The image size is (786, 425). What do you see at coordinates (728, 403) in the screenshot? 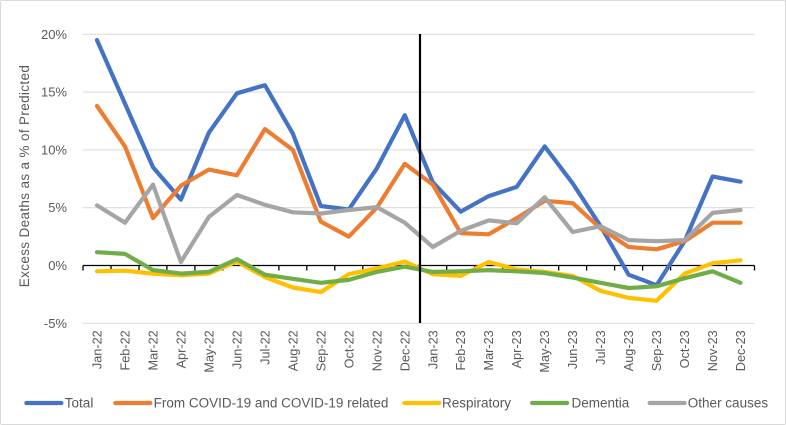
I see `svg-text: Other causes` at bounding box center [728, 403].